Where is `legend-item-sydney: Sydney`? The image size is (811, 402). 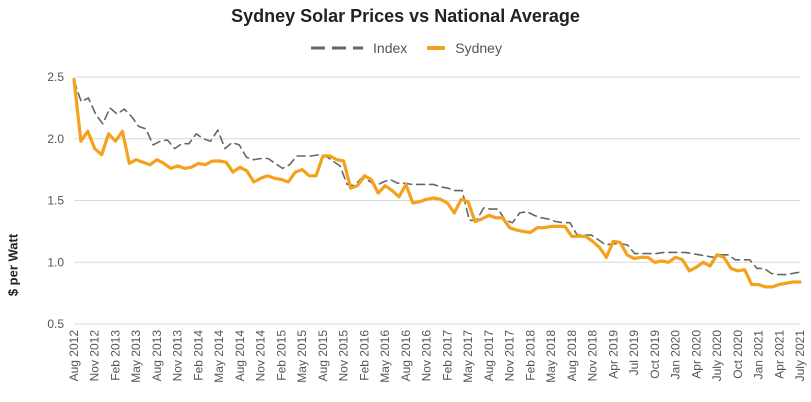 legend-item-sydney: Sydney is located at coordinates (463, 48).